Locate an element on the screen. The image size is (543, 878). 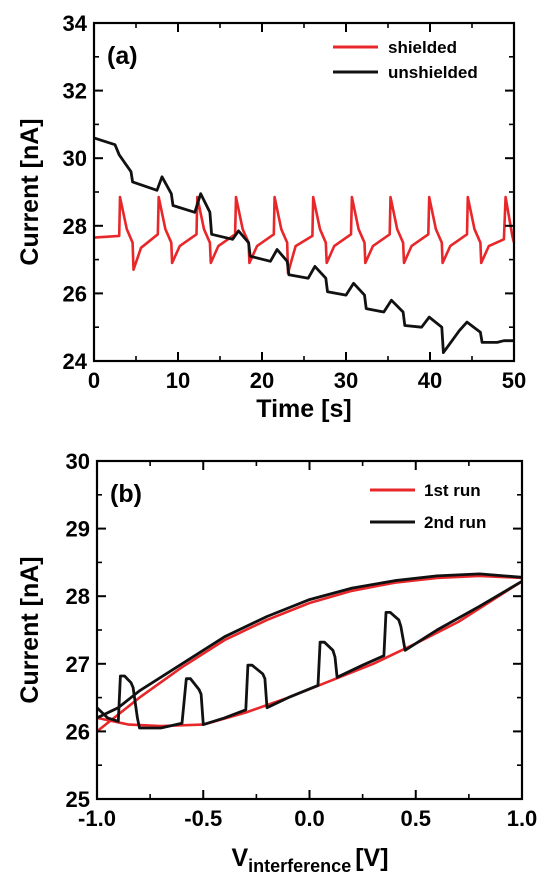
panel-b-y-axis-title: Current [nA] is located at coordinates (30, 629).